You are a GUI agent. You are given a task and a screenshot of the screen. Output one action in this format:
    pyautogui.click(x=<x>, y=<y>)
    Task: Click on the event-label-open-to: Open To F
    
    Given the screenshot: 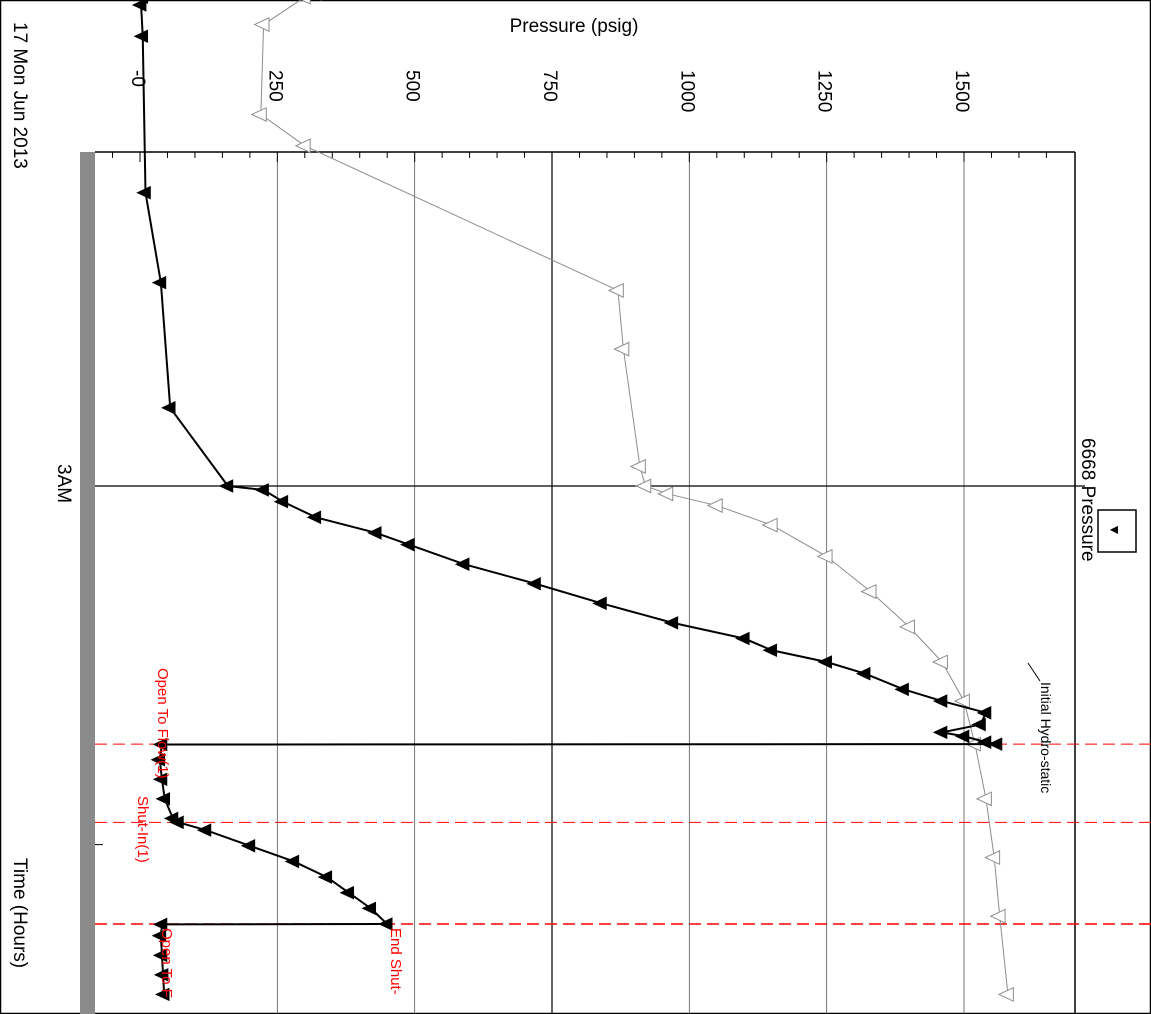 What is the action you would take?
    pyautogui.click(x=166, y=963)
    